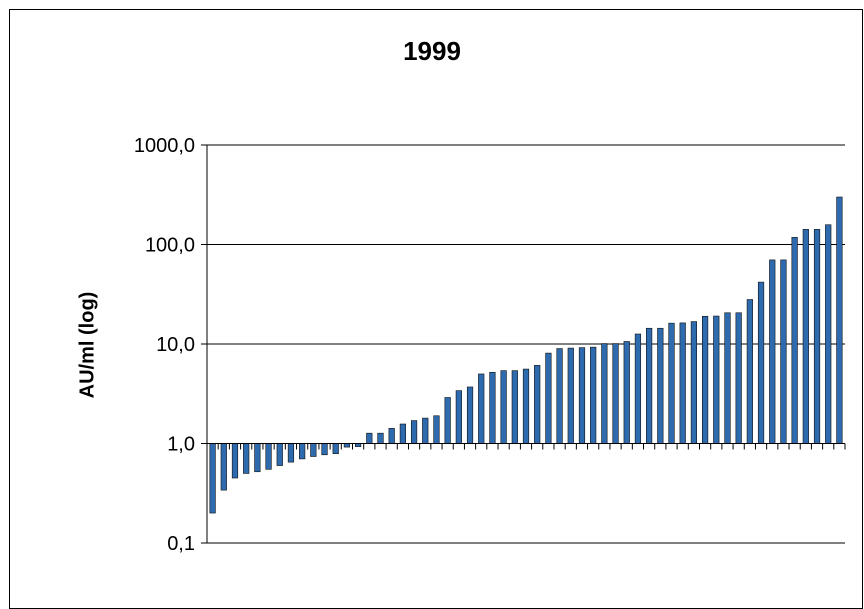 The height and width of the screenshot is (609, 864). Describe the element at coordinates (170, 246) in the screenshot. I see `y-tick-label: 100,0` at that location.